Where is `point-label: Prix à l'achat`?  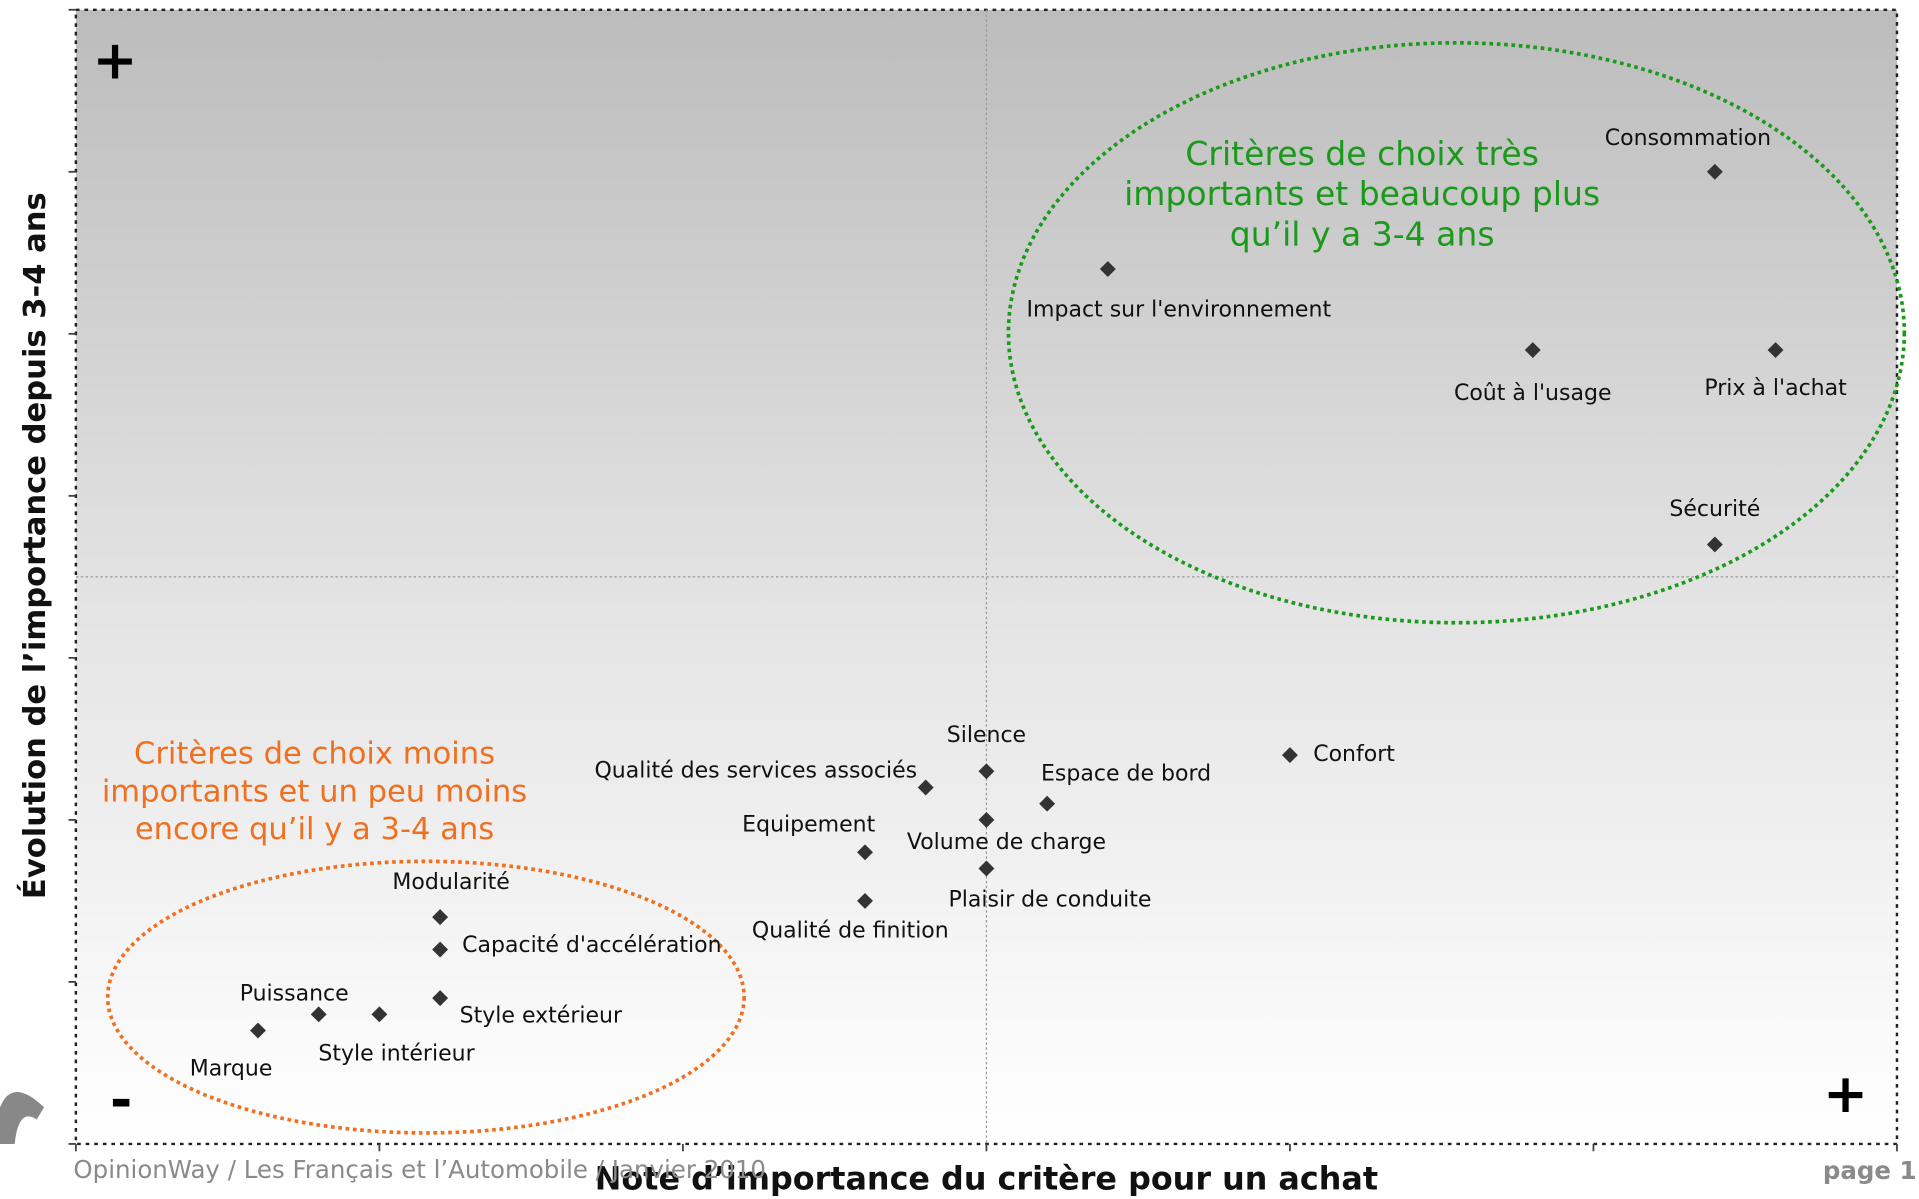
point-label: Prix à l'achat is located at coordinates (1775, 388).